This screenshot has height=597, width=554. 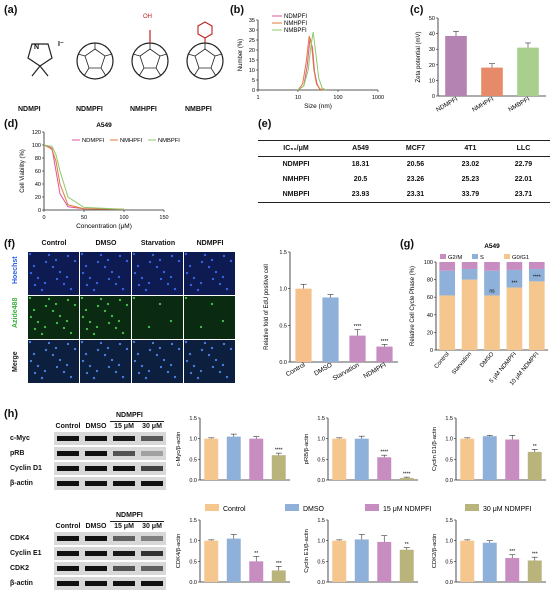 I want to click on stack-segment-s, so click(x=536, y=275).